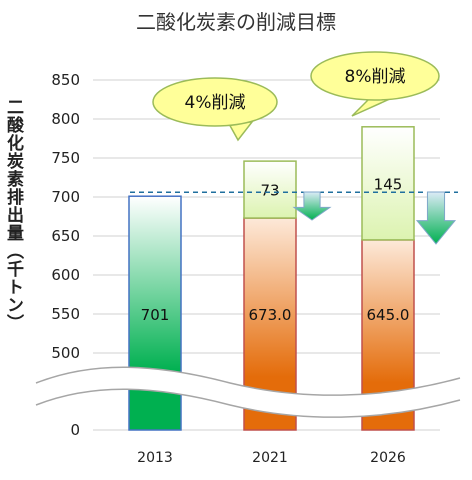 The image size is (472, 480). What do you see at coordinates (13, 215) in the screenshot?
I see `y-axis-label: 二酸化炭素排出量（千トン）` at bounding box center [13, 215].